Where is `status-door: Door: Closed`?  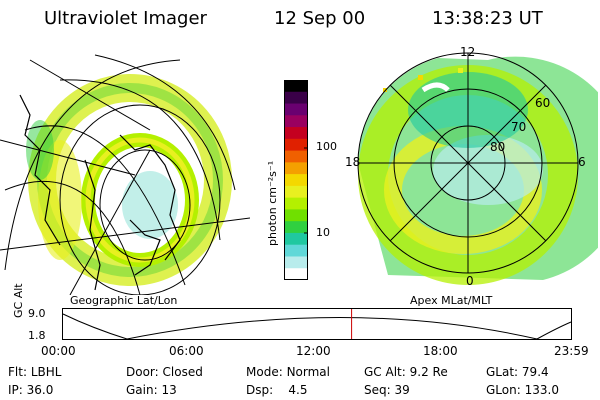
status-door: Door: Closed is located at coordinates (164, 372).